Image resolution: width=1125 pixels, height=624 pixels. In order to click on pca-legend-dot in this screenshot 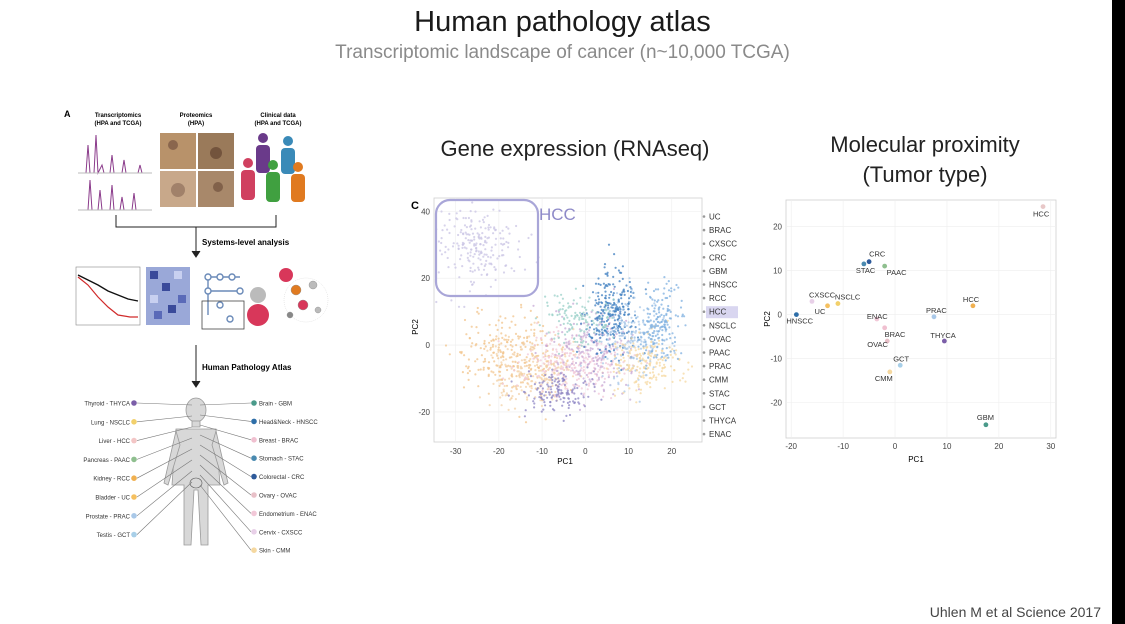, I will do `click(704, 434)`.